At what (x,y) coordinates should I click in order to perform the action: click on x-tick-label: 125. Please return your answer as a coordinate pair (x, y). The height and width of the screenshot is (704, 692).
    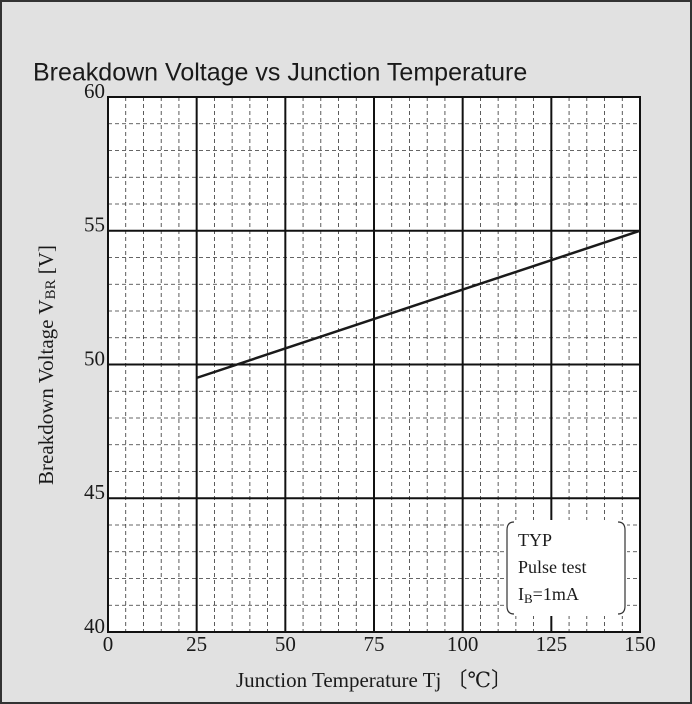
    Looking at the image, I should click on (552, 644).